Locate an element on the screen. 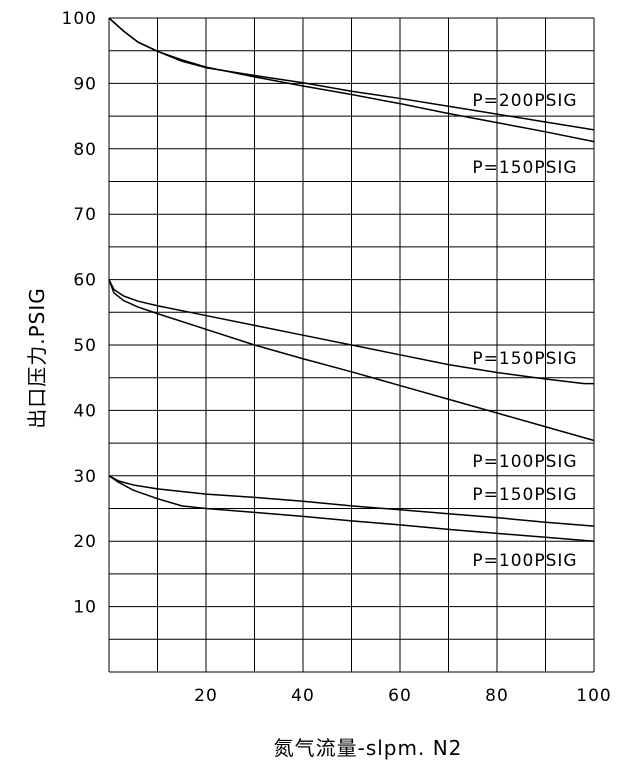 This screenshot has width=636, height=770. x-tick-label: 80 is located at coordinates (497, 696).